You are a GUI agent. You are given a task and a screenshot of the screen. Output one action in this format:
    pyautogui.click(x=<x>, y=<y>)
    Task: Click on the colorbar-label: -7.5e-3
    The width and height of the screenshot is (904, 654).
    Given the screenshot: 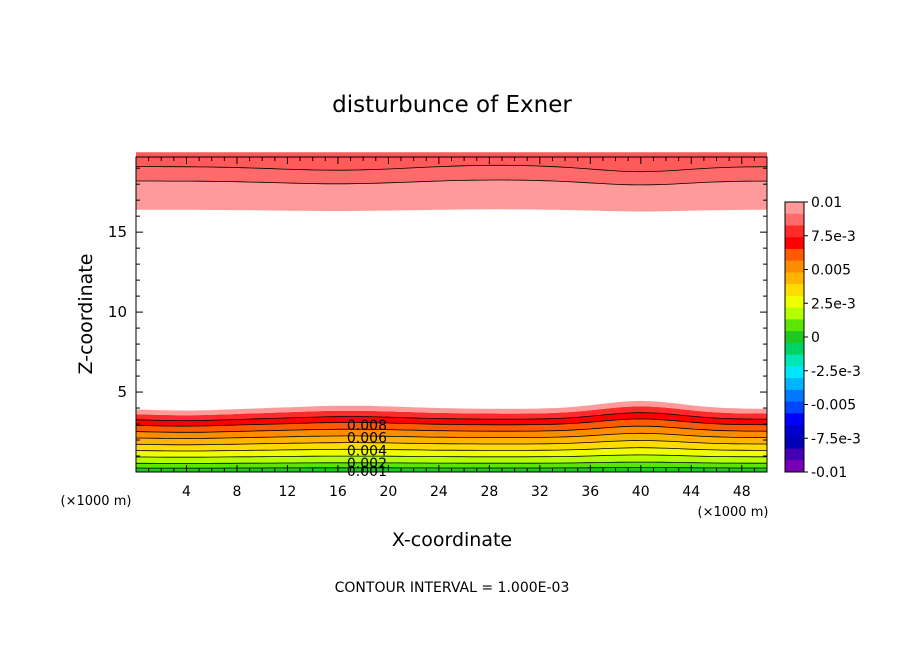 What is the action you would take?
    pyautogui.click(x=836, y=439)
    